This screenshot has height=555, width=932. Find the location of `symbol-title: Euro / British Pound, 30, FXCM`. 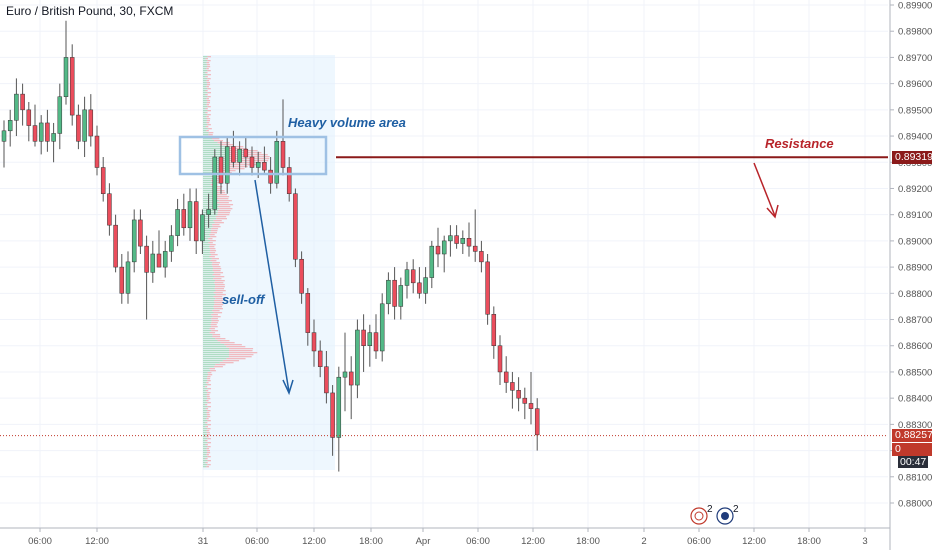

symbol-title: Euro / British Pound, 30, FXCM is located at coordinates (90, 11).